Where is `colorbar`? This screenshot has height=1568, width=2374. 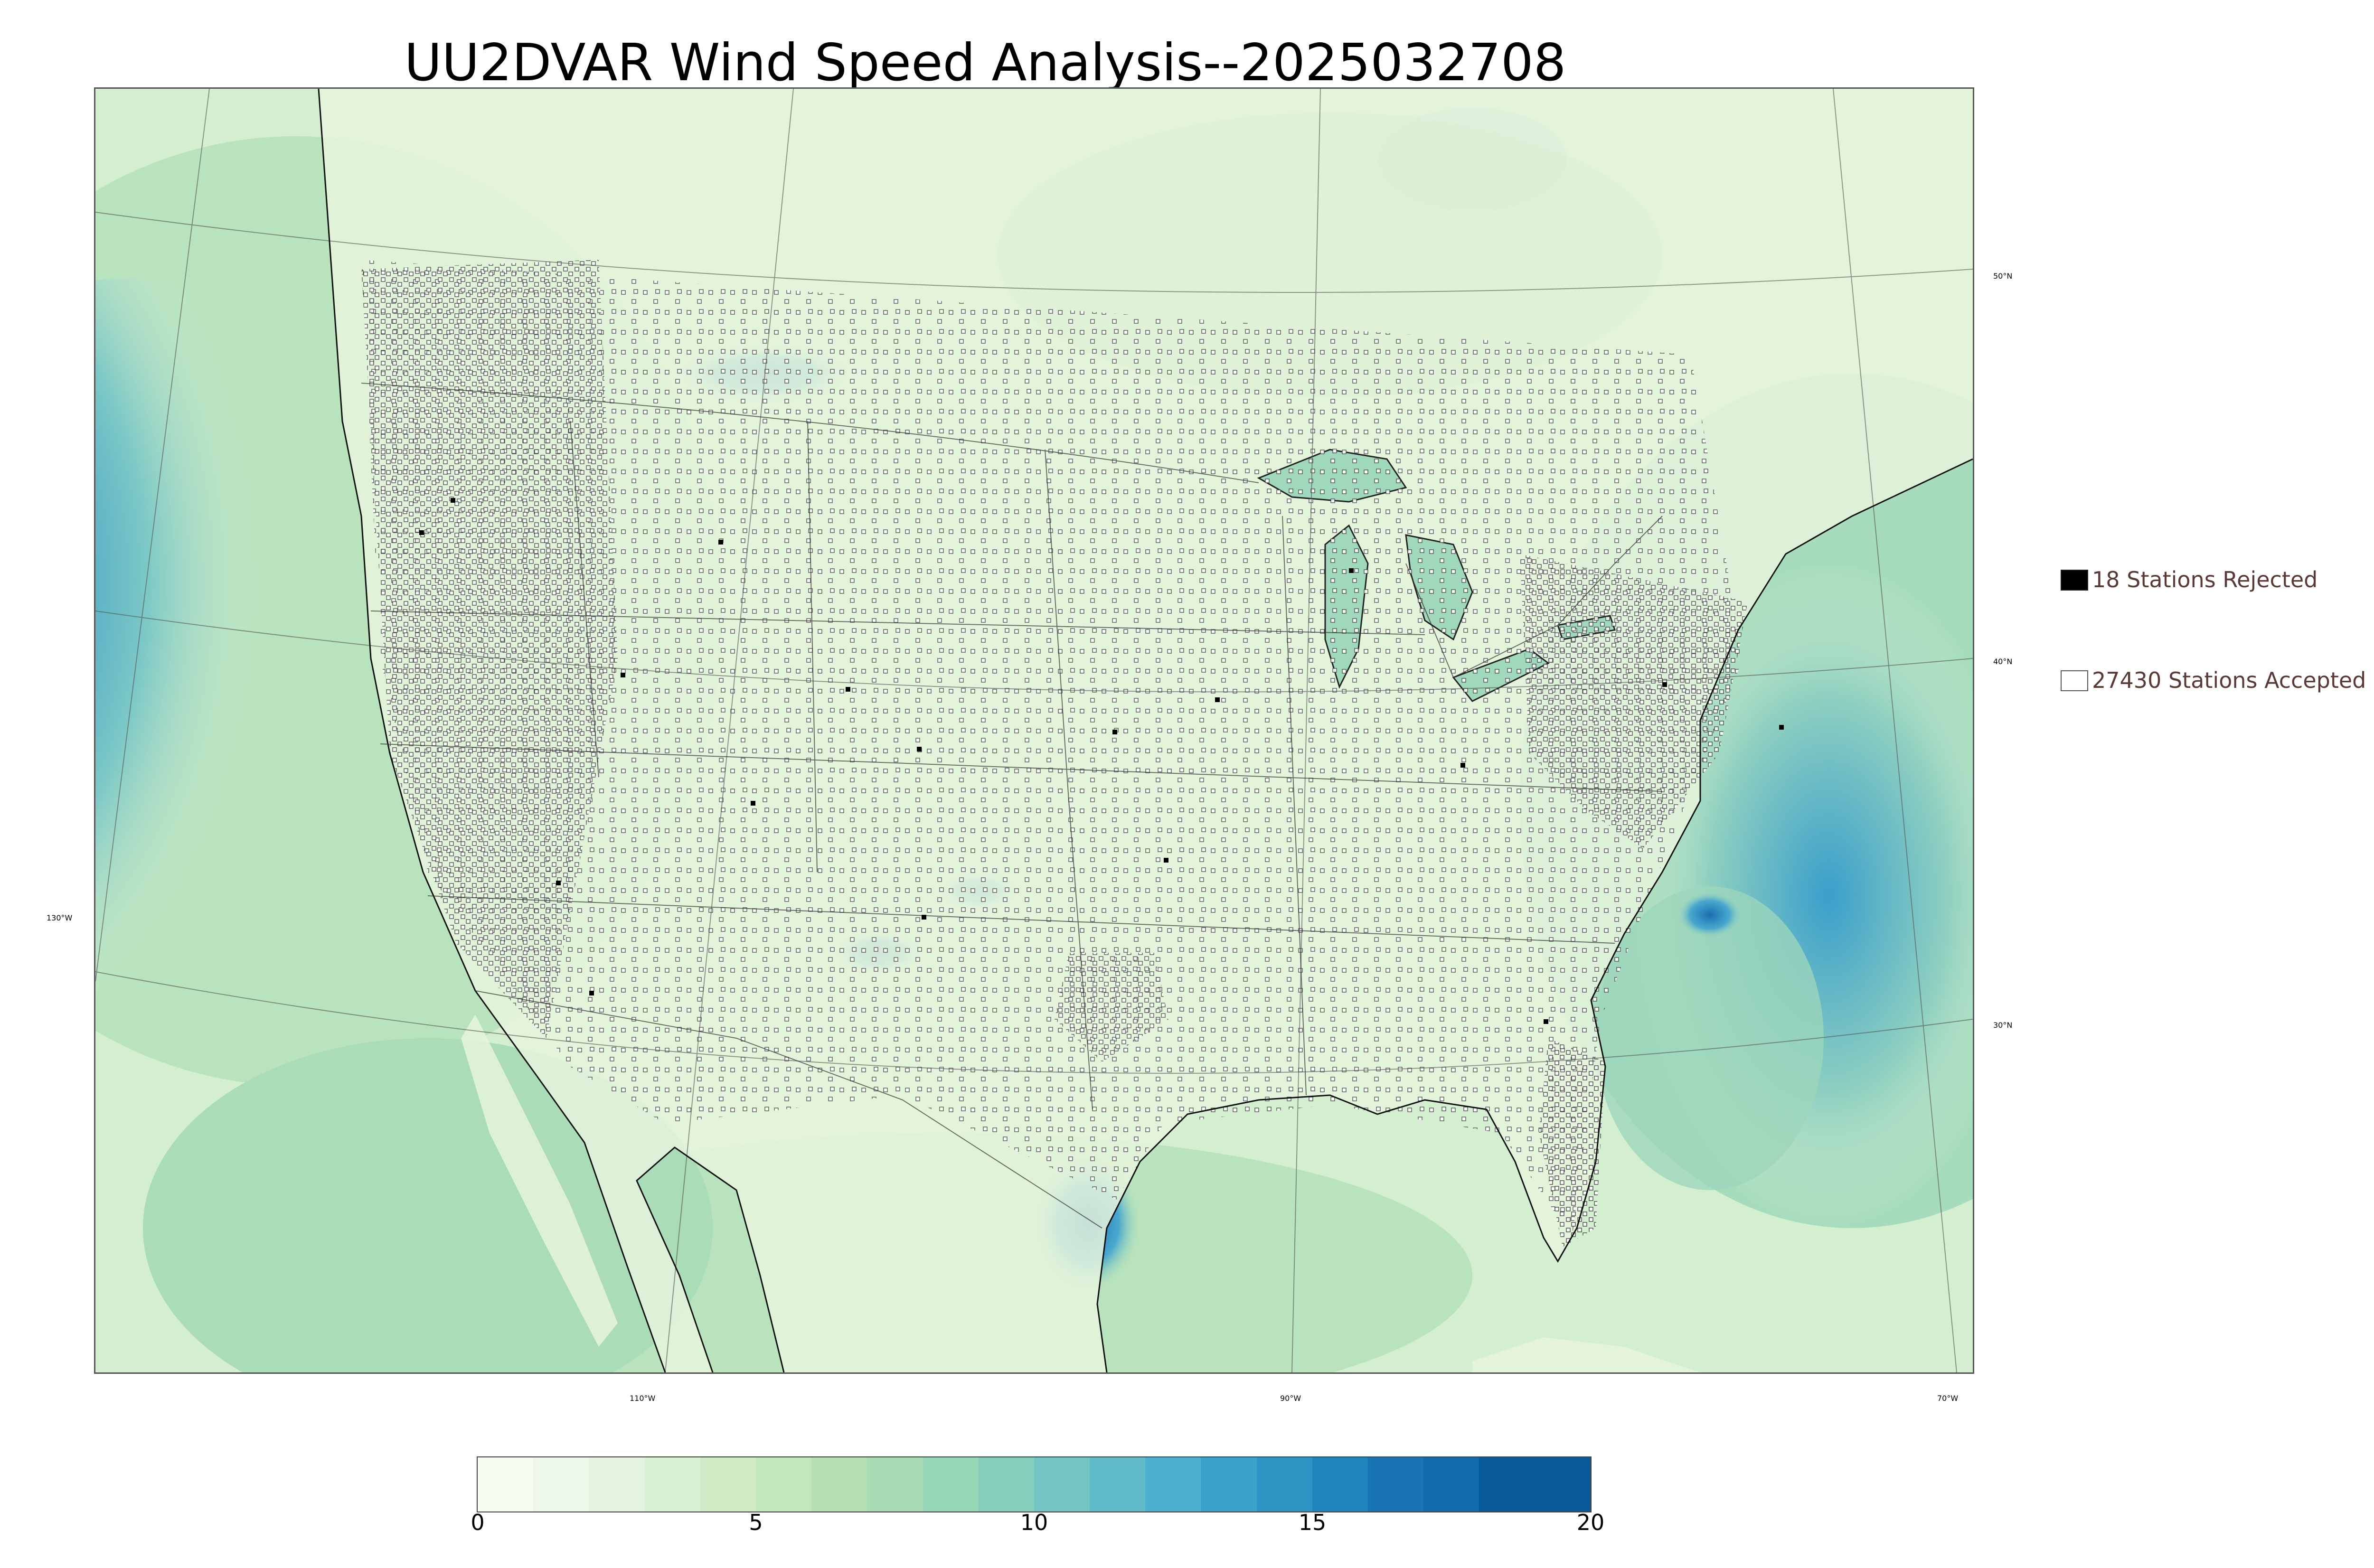
colorbar is located at coordinates (1034, 1484).